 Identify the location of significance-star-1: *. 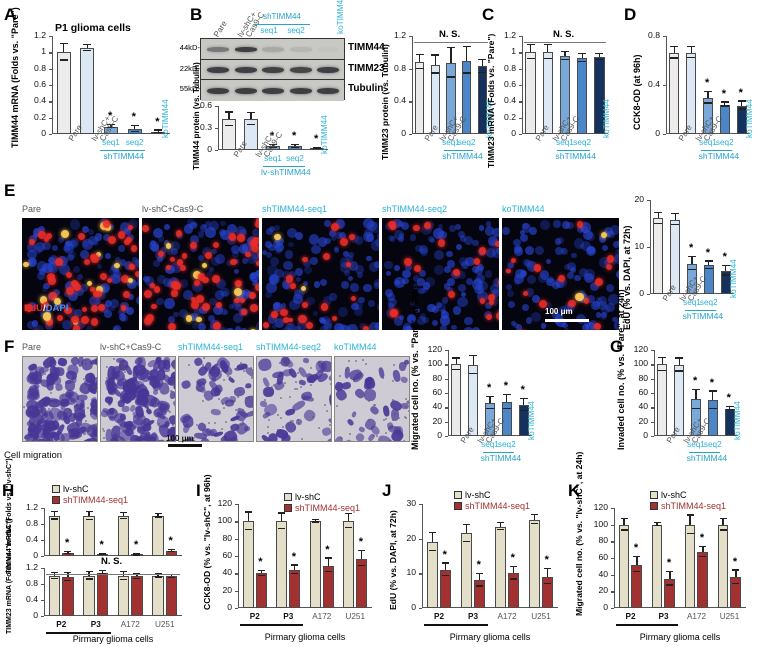
(294, 556).